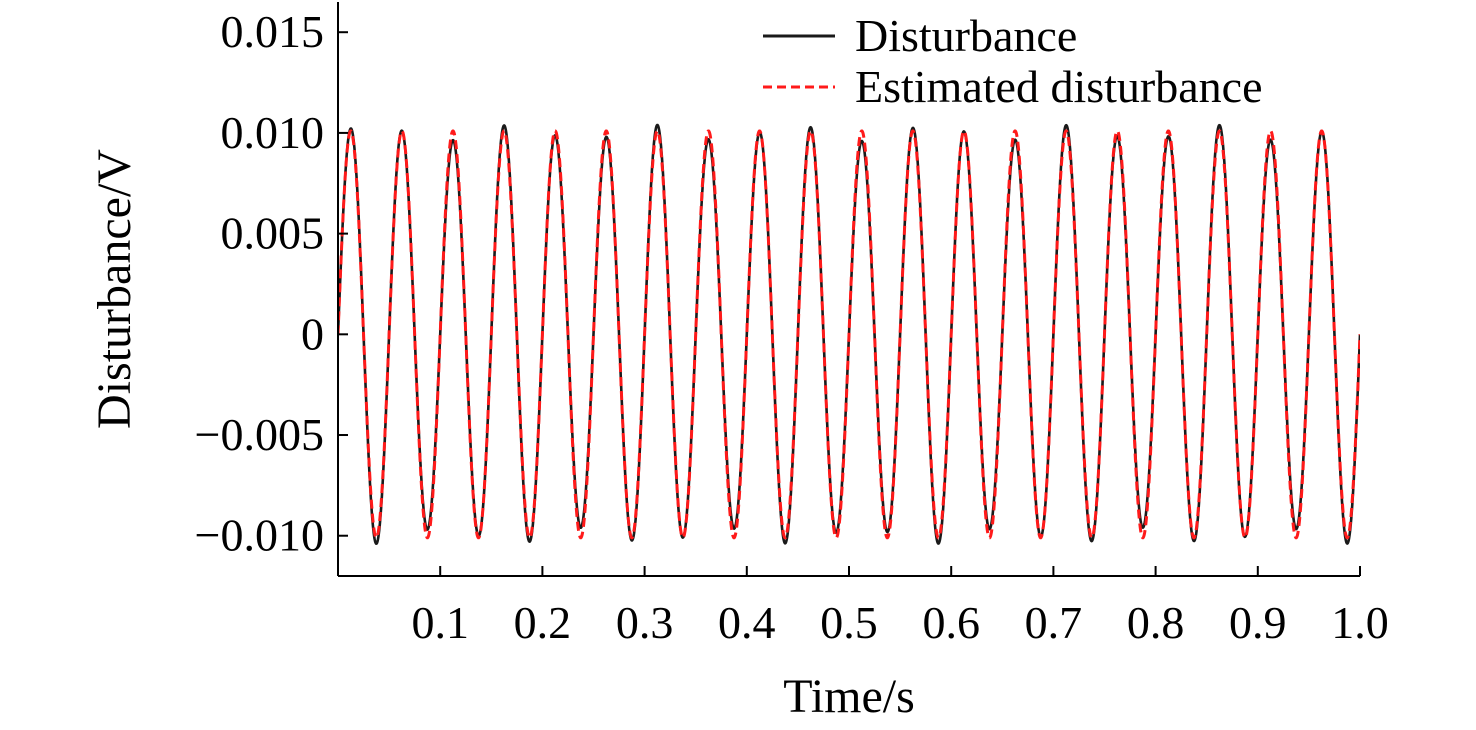 The width and height of the screenshot is (1476, 730). What do you see at coordinates (543, 622) in the screenshot?
I see `x-tick-label: 0.2` at bounding box center [543, 622].